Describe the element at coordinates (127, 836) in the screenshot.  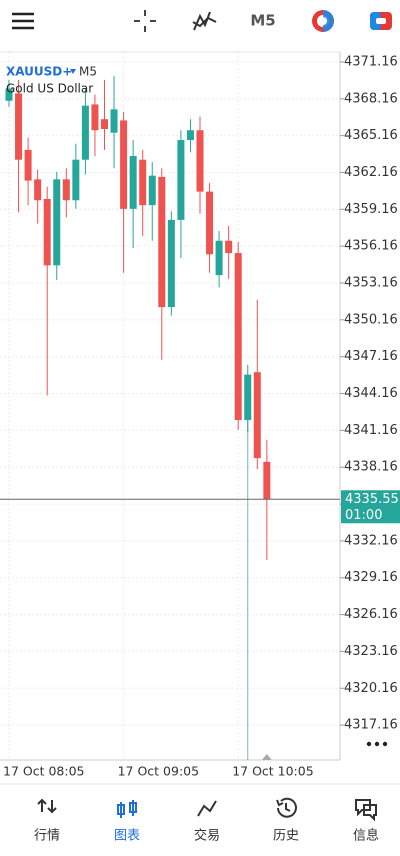
I see `nav-label: 图表` at that location.